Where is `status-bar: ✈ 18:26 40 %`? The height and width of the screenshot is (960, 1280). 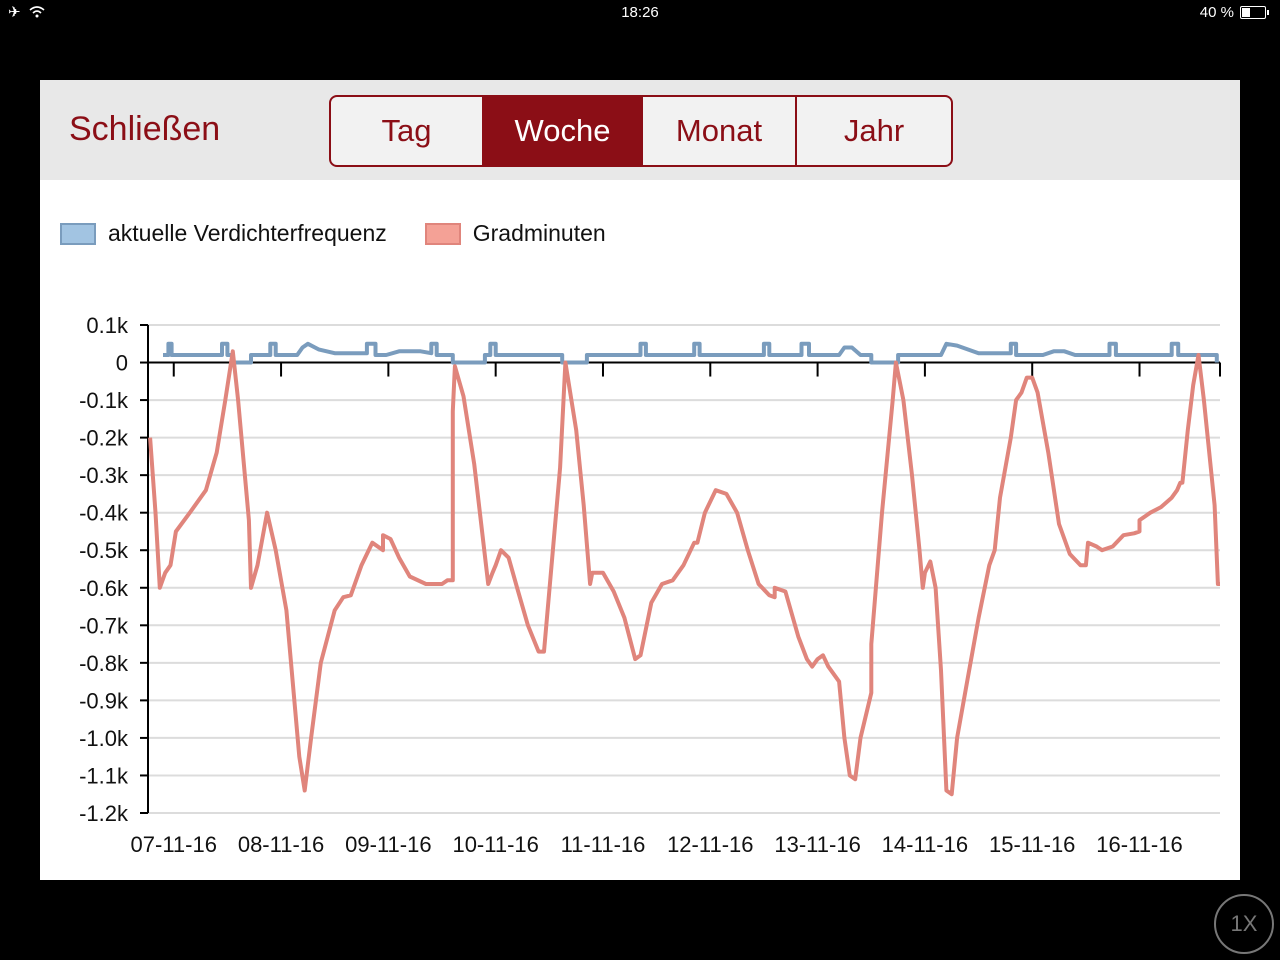 status-bar: ✈ 18:26 40 % is located at coordinates (640, 13).